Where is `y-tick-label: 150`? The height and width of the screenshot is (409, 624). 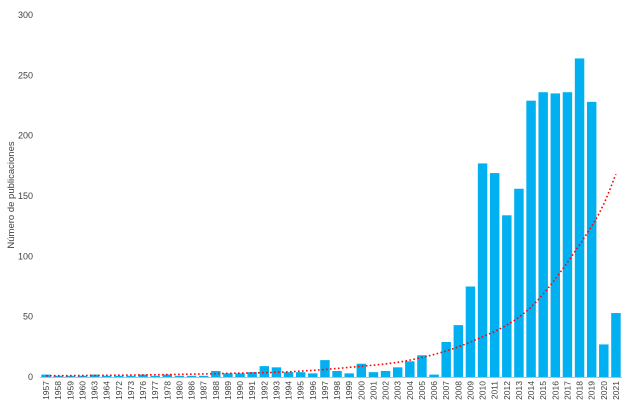 y-tick-label: 150 is located at coordinates (25, 196).